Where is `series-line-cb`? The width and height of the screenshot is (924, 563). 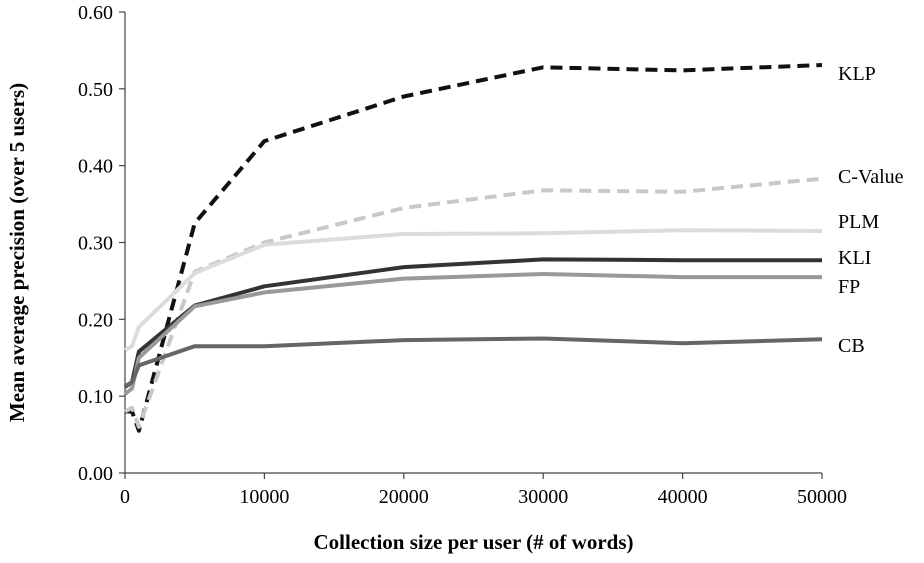 series-line-cb is located at coordinates (473, 362).